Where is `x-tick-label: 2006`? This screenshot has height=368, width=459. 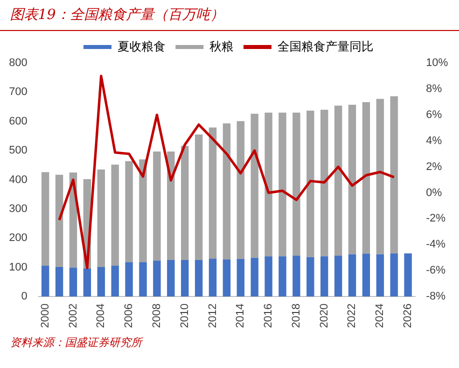 x-tick-label: 2006 is located at coordinates (129, 316).